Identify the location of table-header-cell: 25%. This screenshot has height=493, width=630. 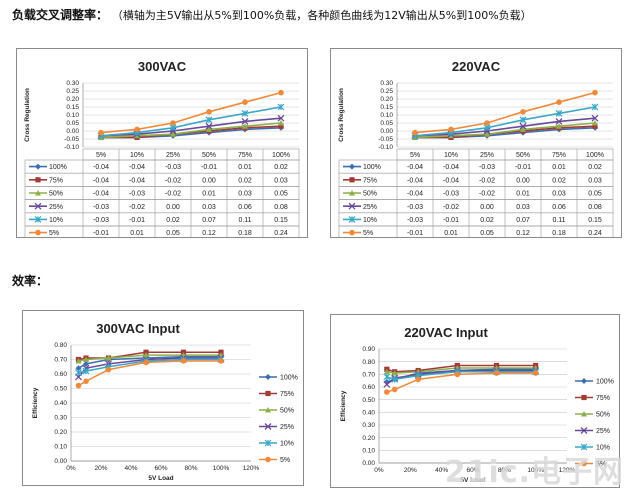
(487, 155).